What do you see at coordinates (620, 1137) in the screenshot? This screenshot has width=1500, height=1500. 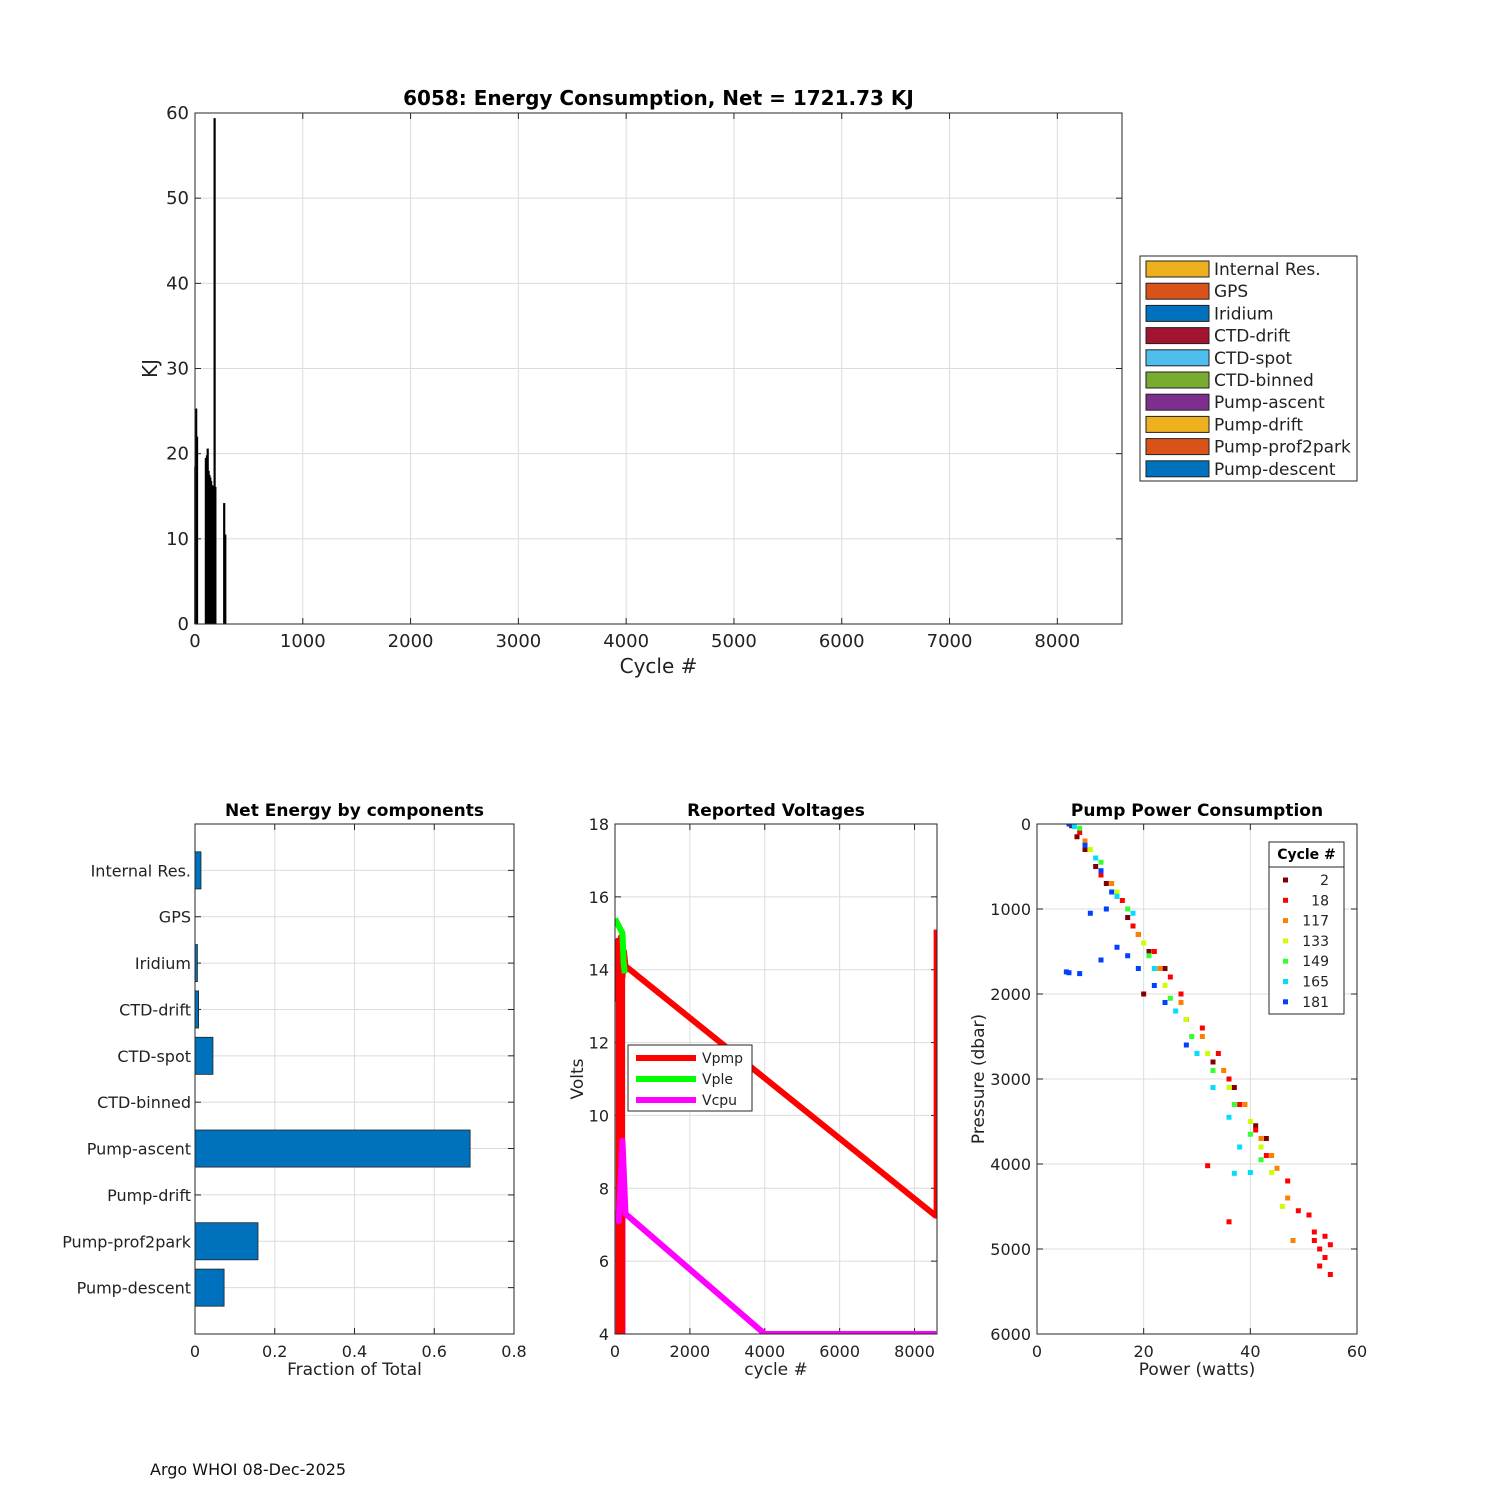 I see `voltages-vpmp-band` at bounding box center [620, 1137].